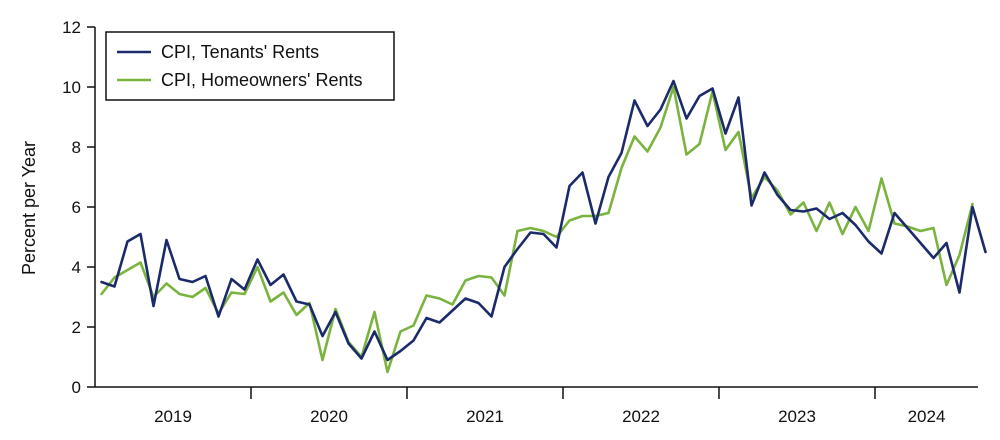 Image resolution: width=1000 pixels, height=440 pixels. I want to click on y-tick-label: 0, so click(76, 387).